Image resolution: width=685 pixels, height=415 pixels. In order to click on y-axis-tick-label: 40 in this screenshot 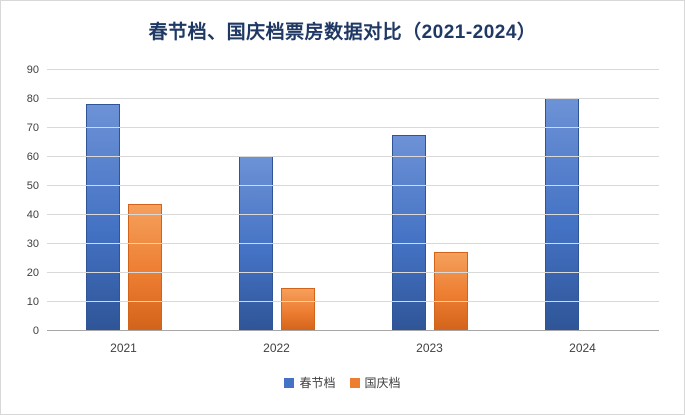, I will do `click(32, 215)`.